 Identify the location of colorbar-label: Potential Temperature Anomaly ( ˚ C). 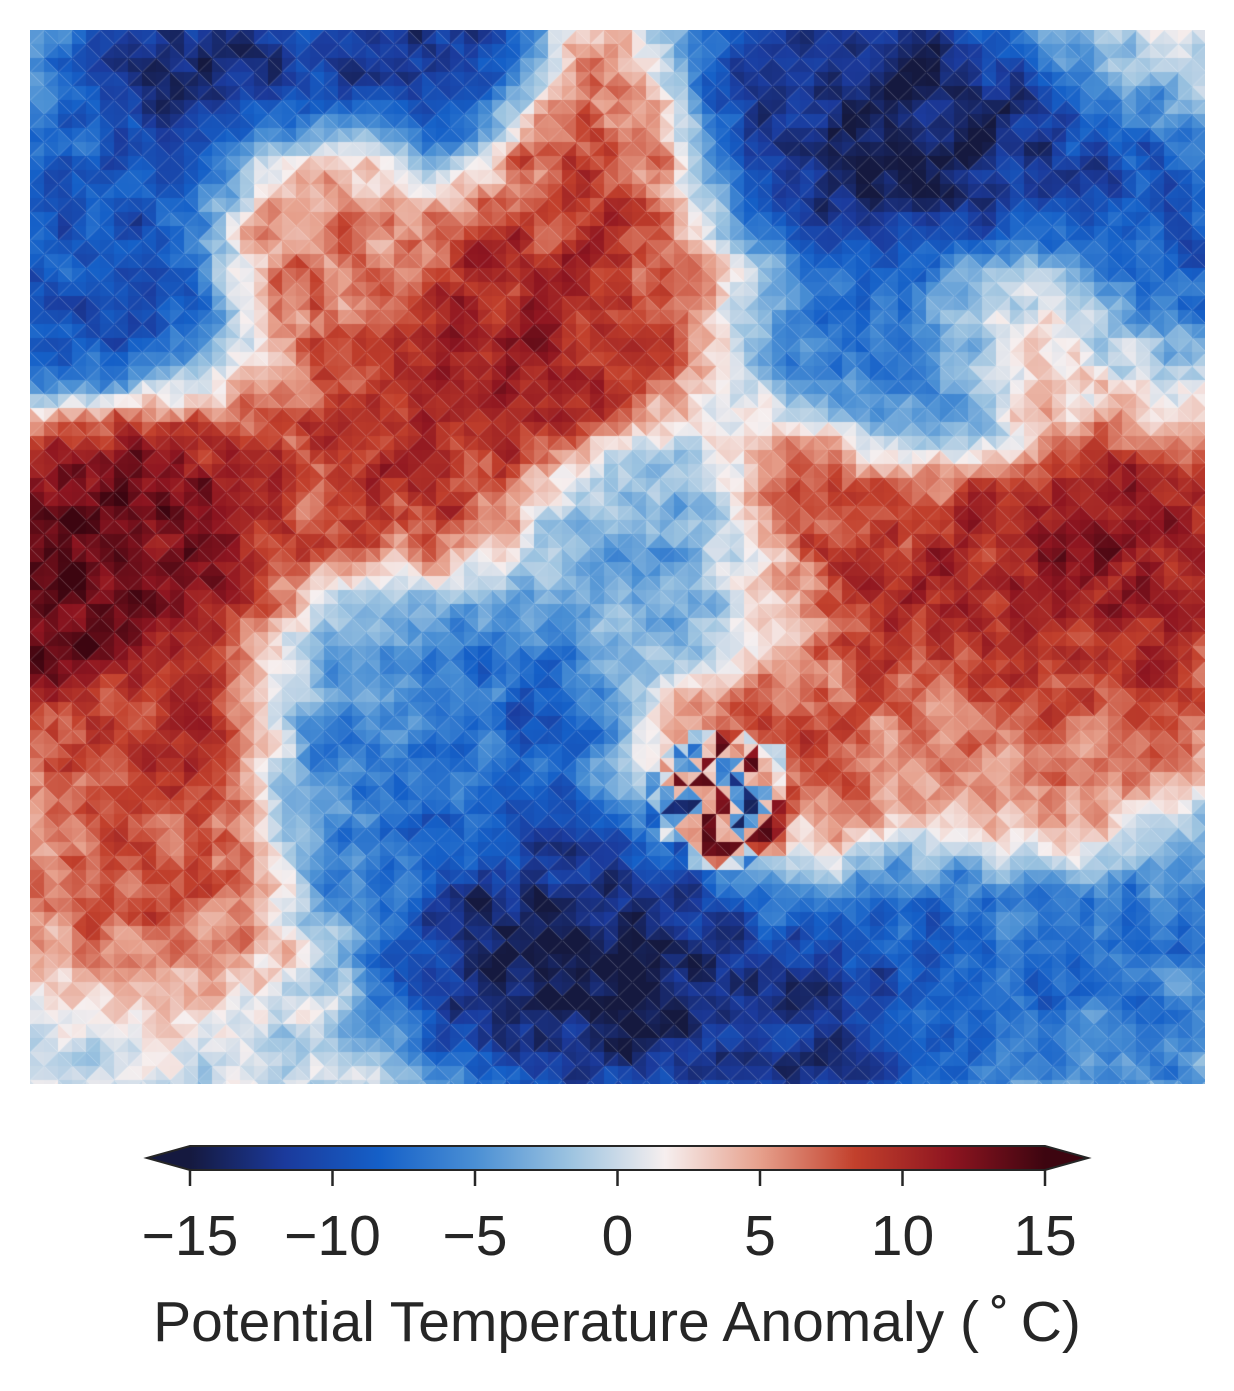
(617, 1322).